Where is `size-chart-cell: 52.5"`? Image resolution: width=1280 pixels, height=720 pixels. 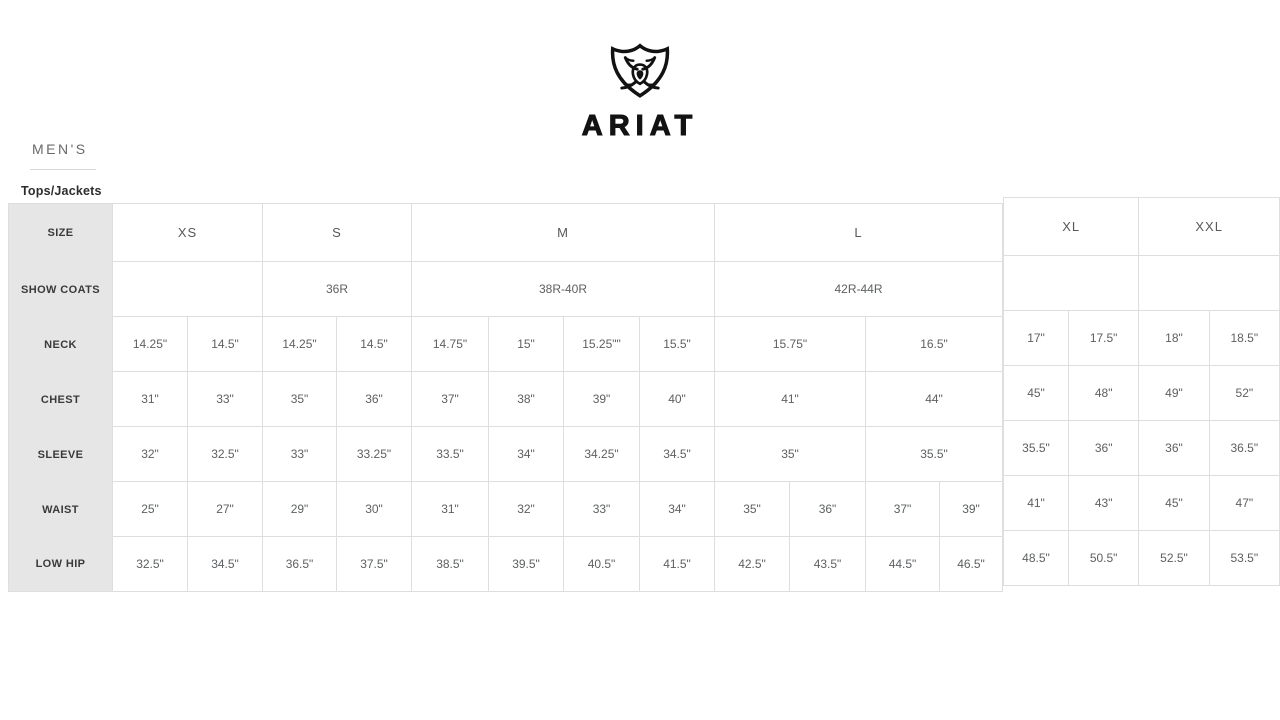
size-chart-cell: 52.5" is located at coordinates (1174, 558).